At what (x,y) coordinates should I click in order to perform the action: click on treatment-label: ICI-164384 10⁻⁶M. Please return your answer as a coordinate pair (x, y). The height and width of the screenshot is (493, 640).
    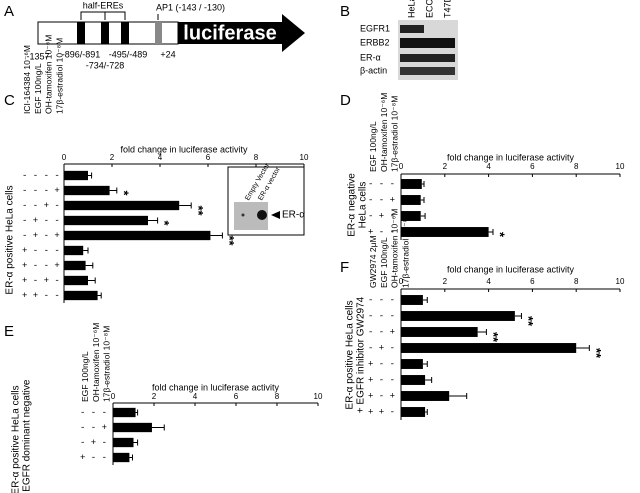
    Looking at the image, I should click on (27, 79).